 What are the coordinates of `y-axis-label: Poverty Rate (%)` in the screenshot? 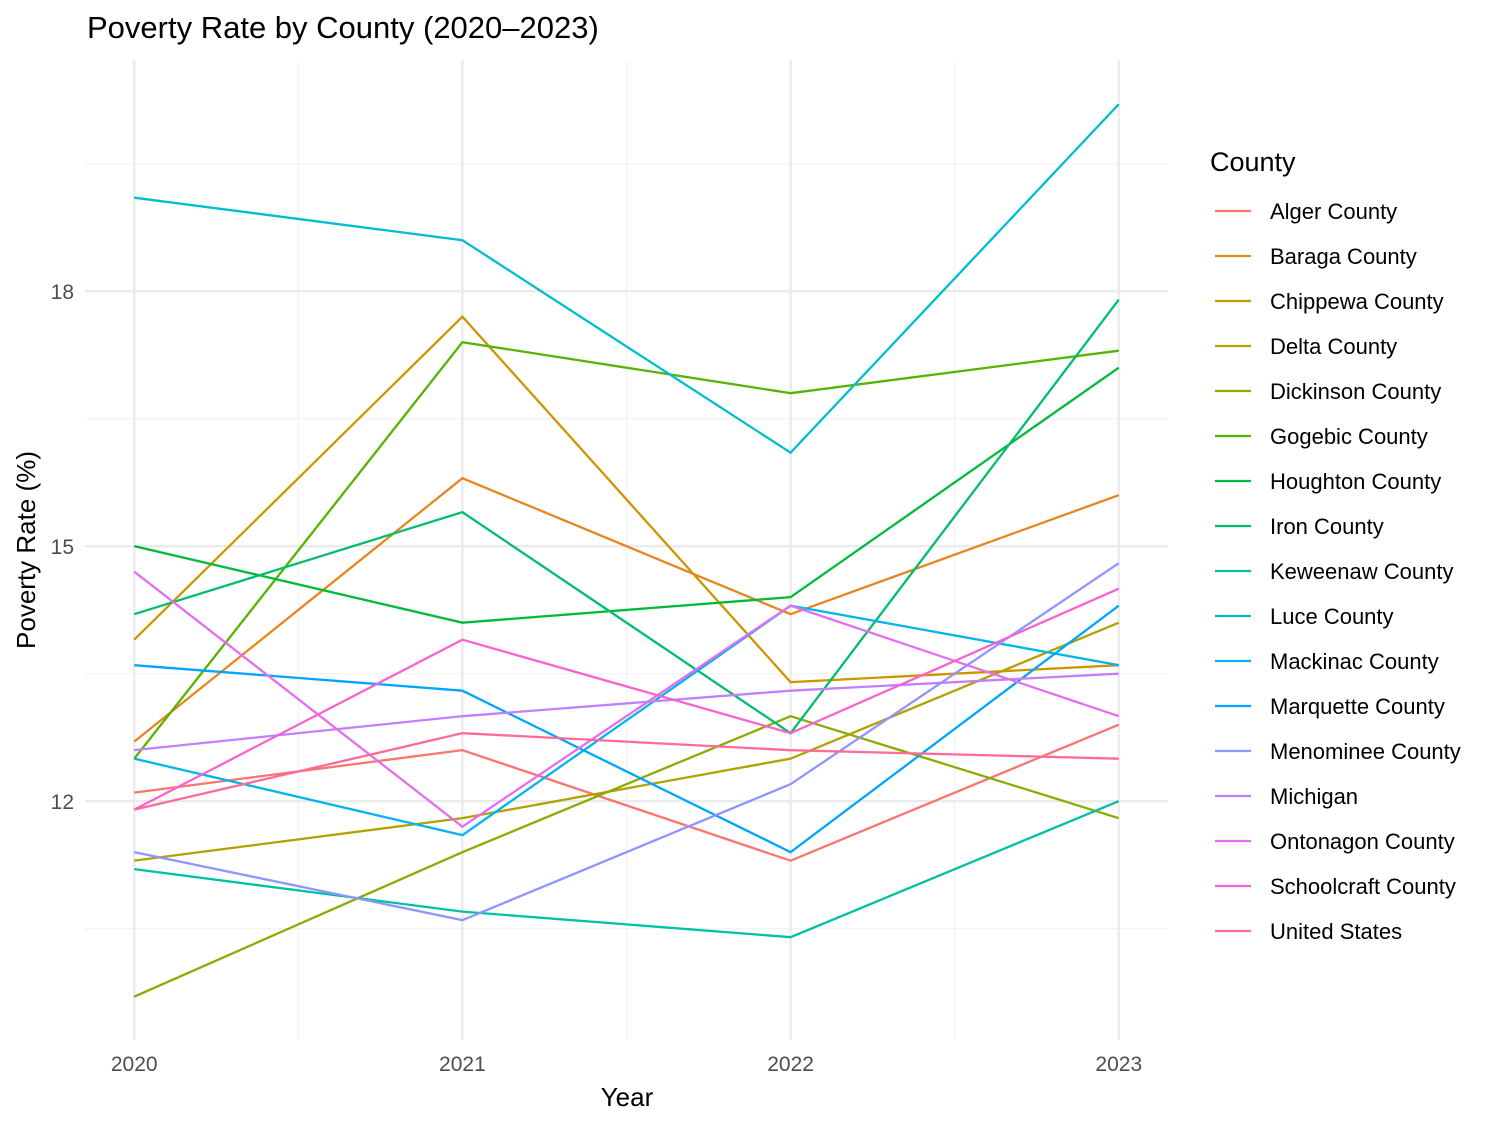 It's located at (26, 550).